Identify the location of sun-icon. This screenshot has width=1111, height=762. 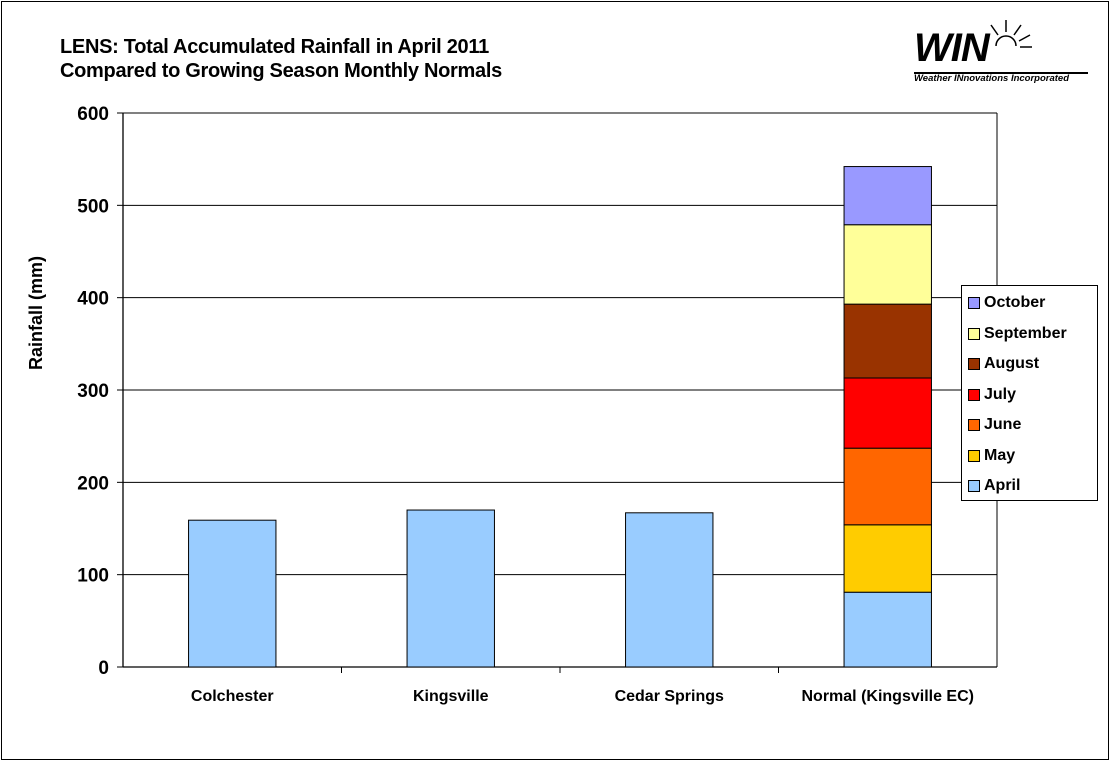
(1011, 34).